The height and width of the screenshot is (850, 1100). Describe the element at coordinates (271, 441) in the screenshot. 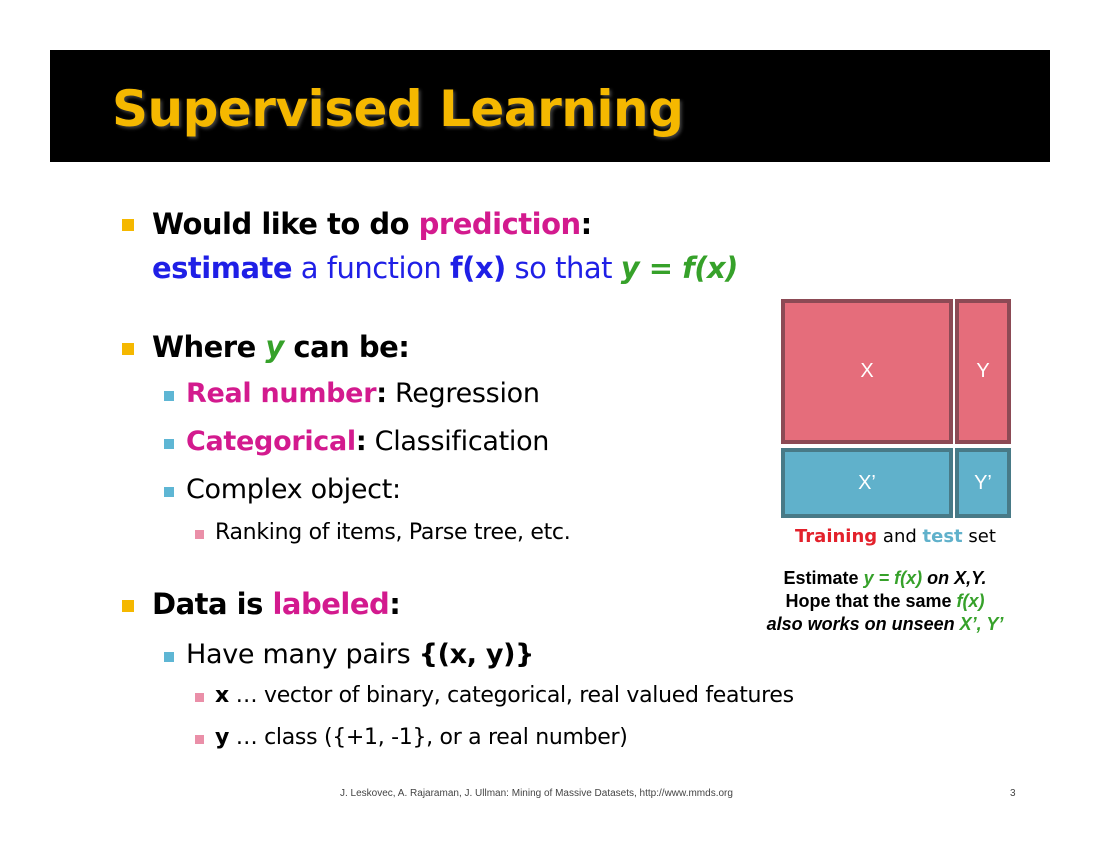

I see `label-categorical: Categorical` at that location.